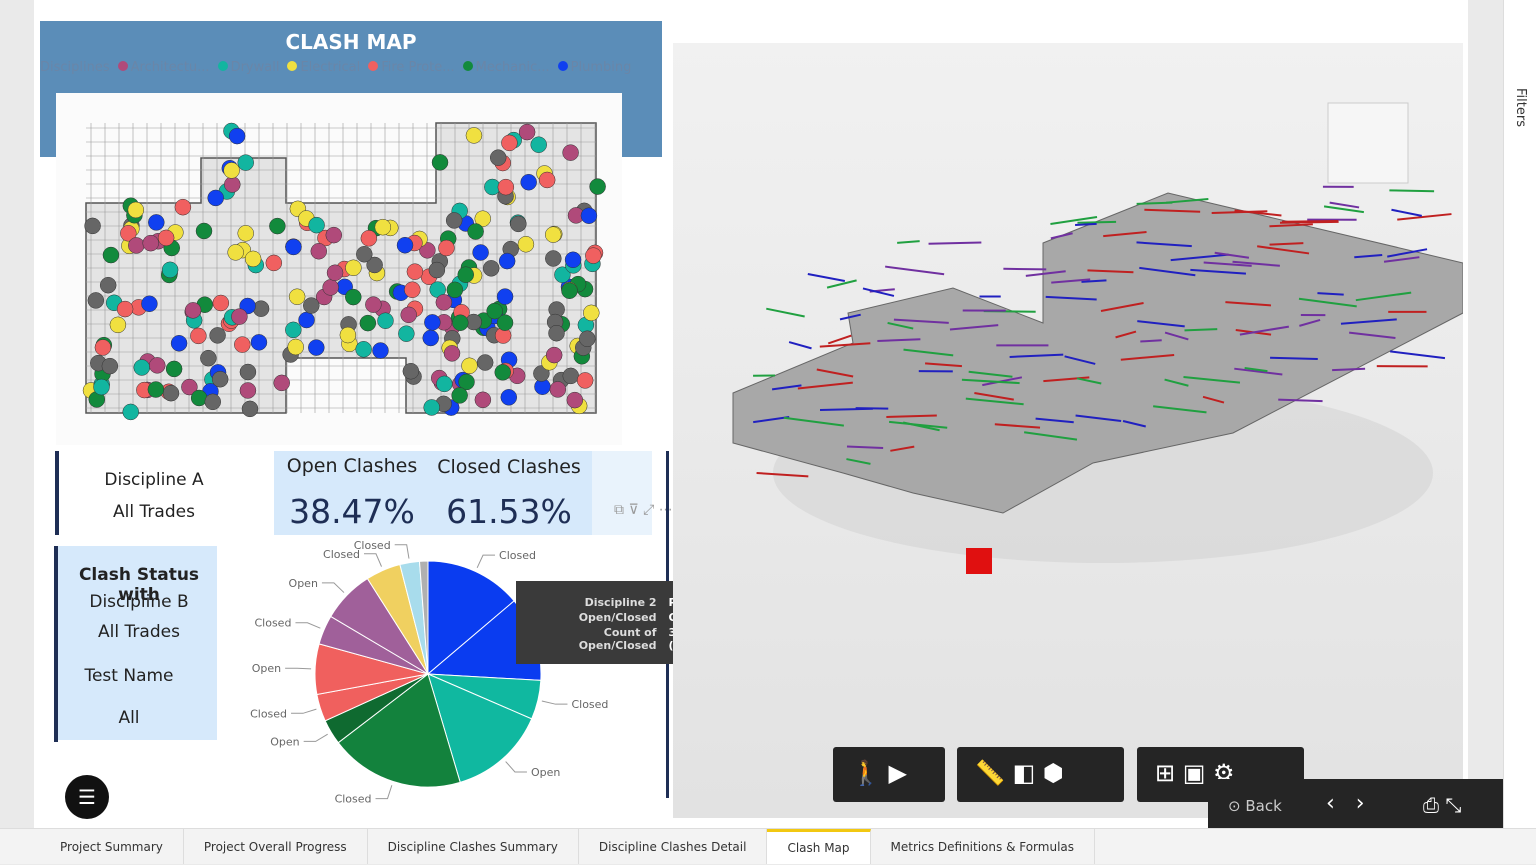 The image size is (1536, 865). Describe the element at coordinates (1345, 803) in the screenshot. I see `page-arrows: ‹ ›` at that location.